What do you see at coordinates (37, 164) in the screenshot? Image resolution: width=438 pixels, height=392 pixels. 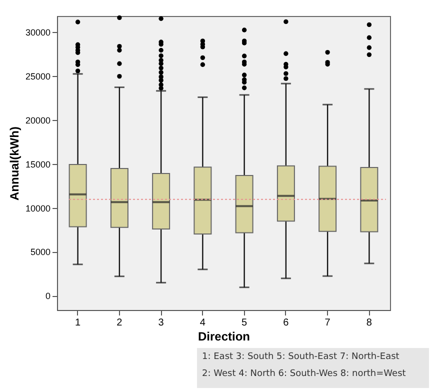 I see `y-tick-label: 15000` at bounding box center [37, 164].